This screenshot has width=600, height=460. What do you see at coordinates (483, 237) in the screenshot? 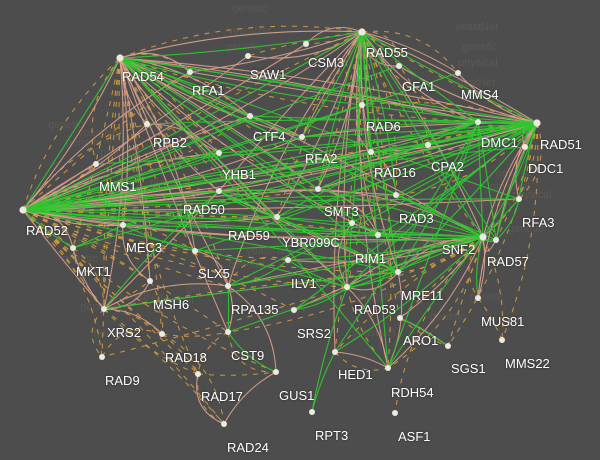
I see `graph-node-snf2` at bounding box center [483, 237].